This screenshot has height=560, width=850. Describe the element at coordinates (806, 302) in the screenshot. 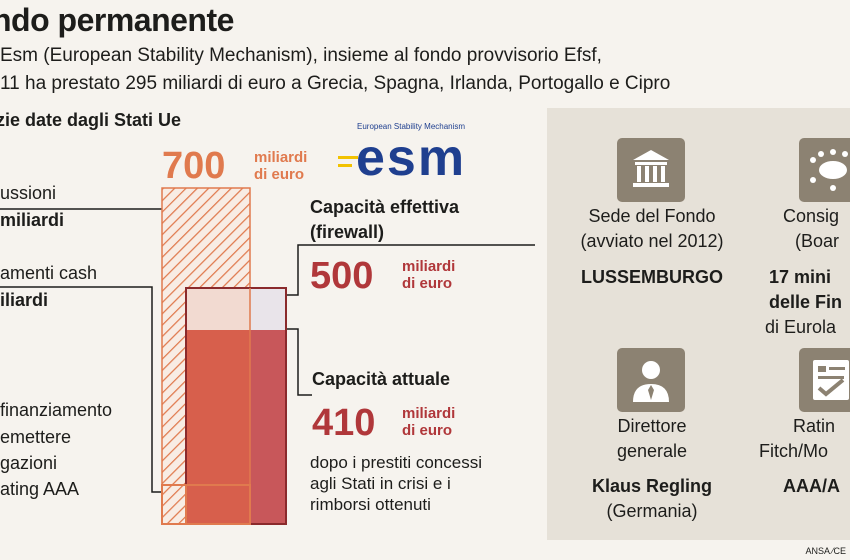

I see `council-value-2: delle Fin` at that location.